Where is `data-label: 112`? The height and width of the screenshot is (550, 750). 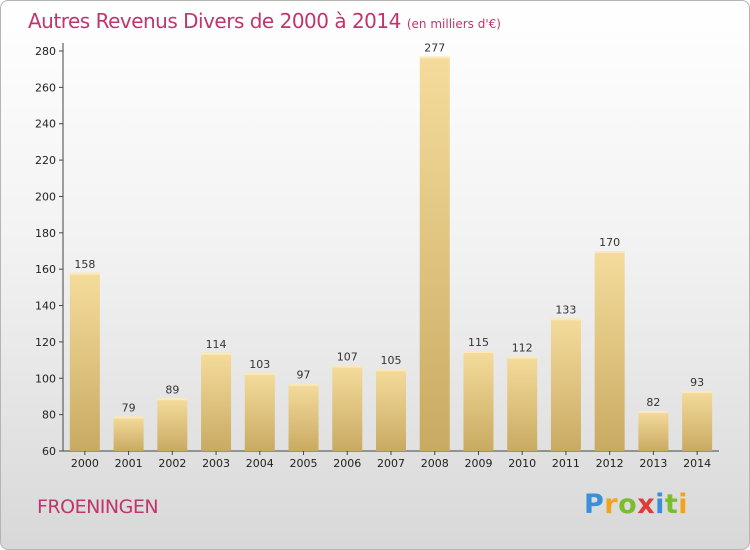 data-label: 112 is located at coordinates (522, 347).